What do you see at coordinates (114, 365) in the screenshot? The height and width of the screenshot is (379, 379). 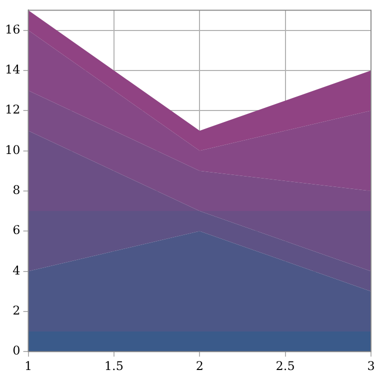 I see `x-tick-label: 1.5` at bounding box center [114, 365].